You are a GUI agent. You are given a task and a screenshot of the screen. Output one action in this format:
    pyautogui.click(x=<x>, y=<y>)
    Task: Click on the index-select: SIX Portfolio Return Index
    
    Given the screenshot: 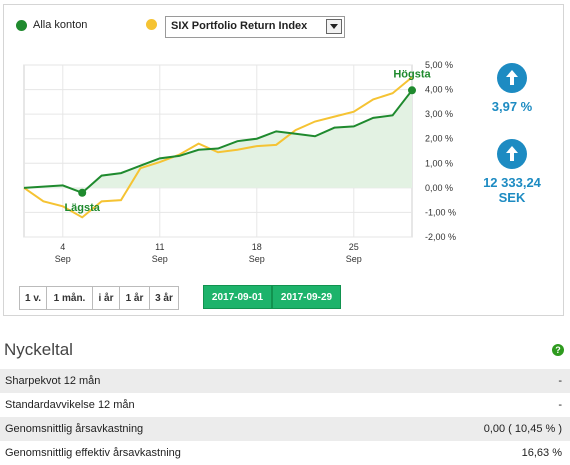 What is the action you would take?
    pyautogui.click(x=255, y=27)
    